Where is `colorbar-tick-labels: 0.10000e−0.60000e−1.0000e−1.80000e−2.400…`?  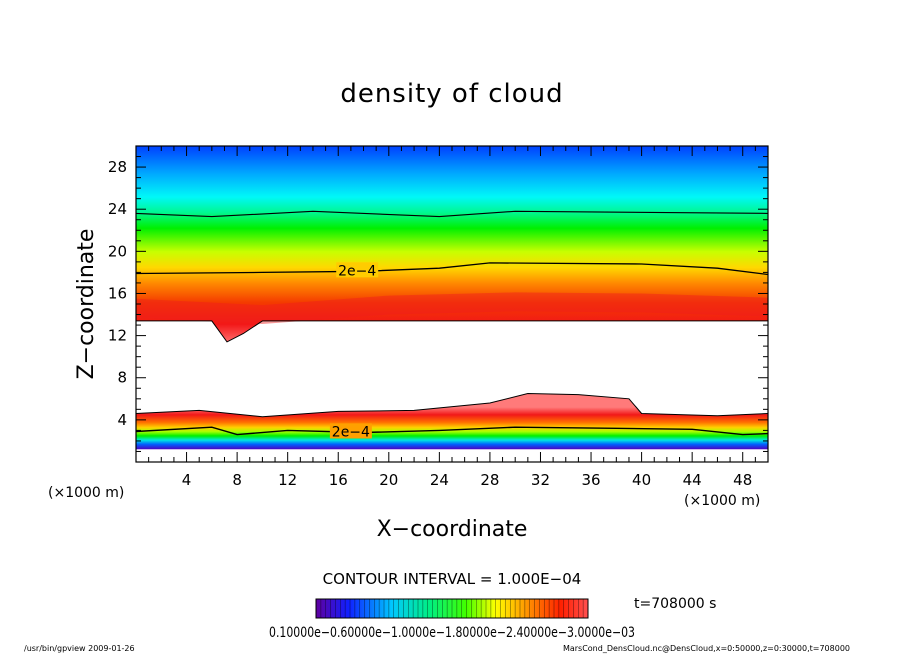
colorbar-tick-labels: 0.10000e−0.60000e−1.0000e−1.80000e−2.400… is located at coordinates (452, 633).